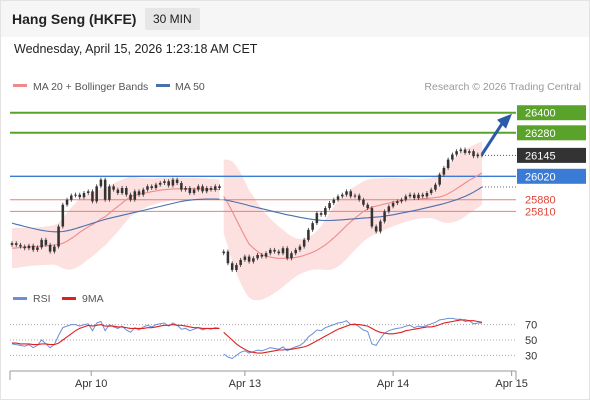 This screenshot has width=590, height=400. I want to click on rsi-ma-line, so click(353, 336).